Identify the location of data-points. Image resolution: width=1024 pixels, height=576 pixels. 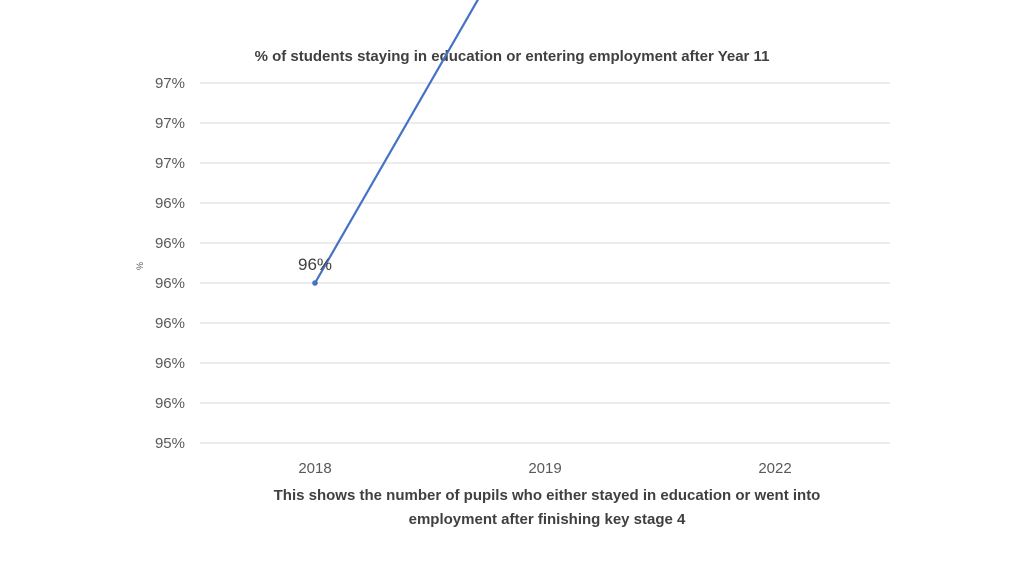
(315, 283).